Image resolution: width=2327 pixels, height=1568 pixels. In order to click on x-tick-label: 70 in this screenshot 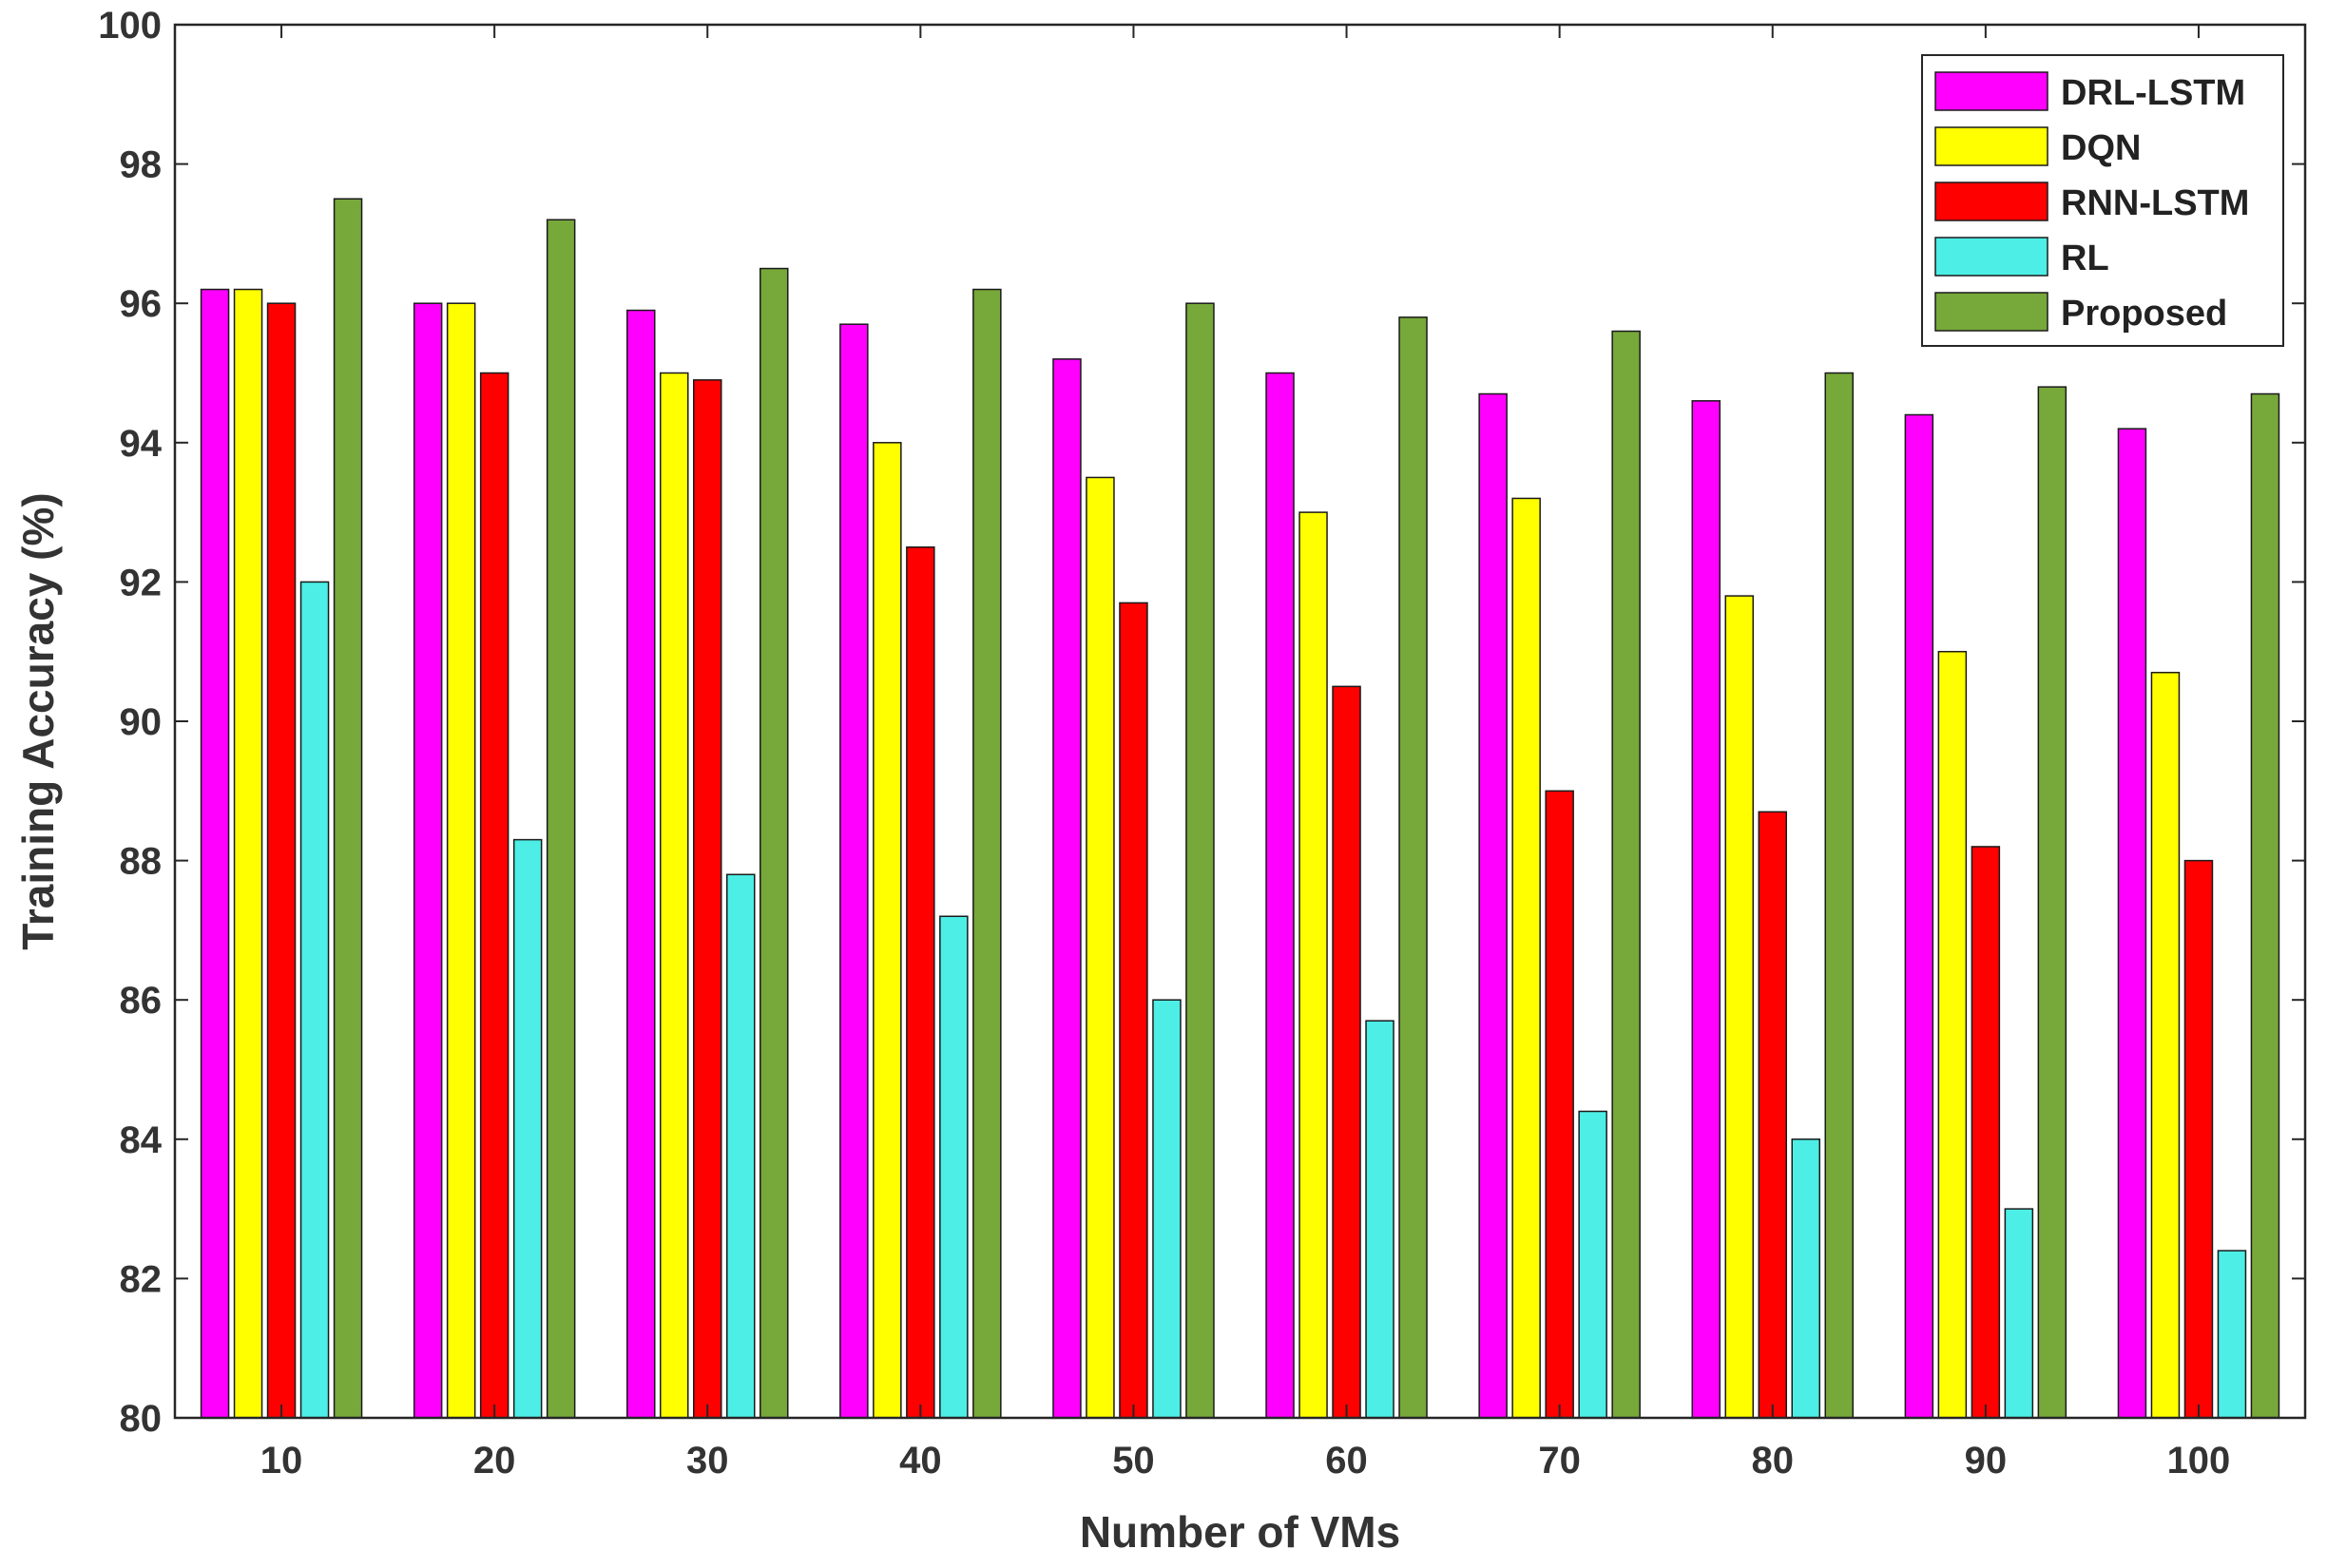, I will do `click(1559, 1461)`.